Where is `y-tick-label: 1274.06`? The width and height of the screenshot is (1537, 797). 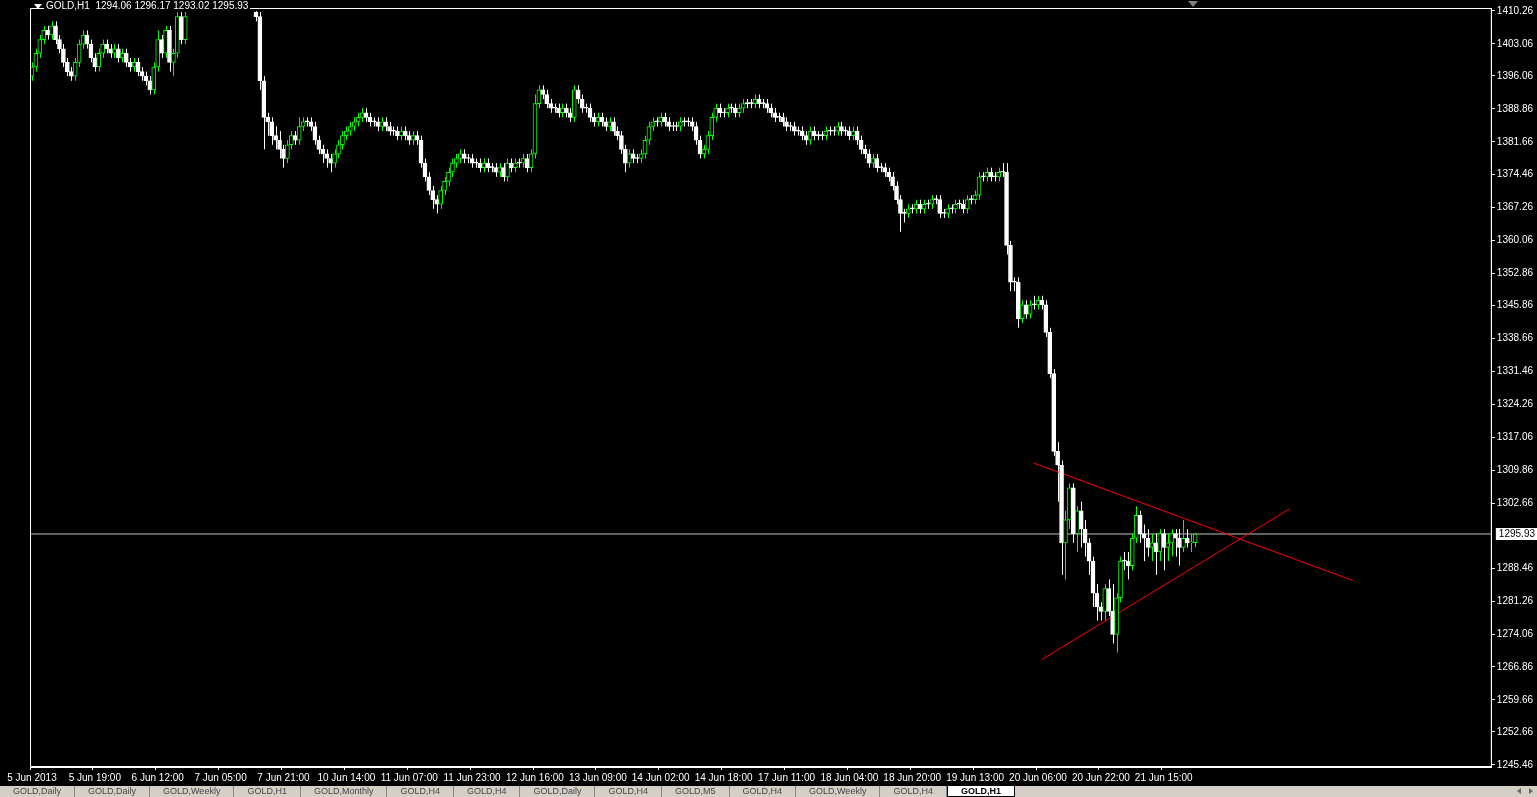 y-tick-label: 1274.06 is located at coordinates (1515, 633).